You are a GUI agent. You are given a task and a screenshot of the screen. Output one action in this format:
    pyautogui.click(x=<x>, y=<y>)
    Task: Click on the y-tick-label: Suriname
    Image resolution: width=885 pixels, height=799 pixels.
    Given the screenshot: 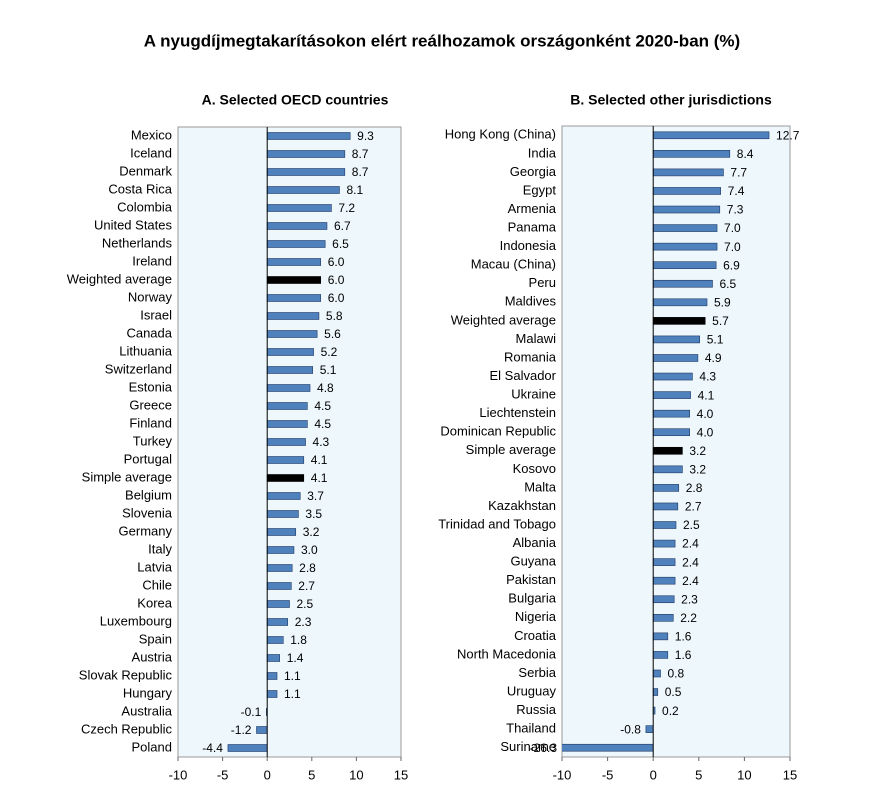 What is the action you would take?
    pyautogui.click(x=528, y=746)
    